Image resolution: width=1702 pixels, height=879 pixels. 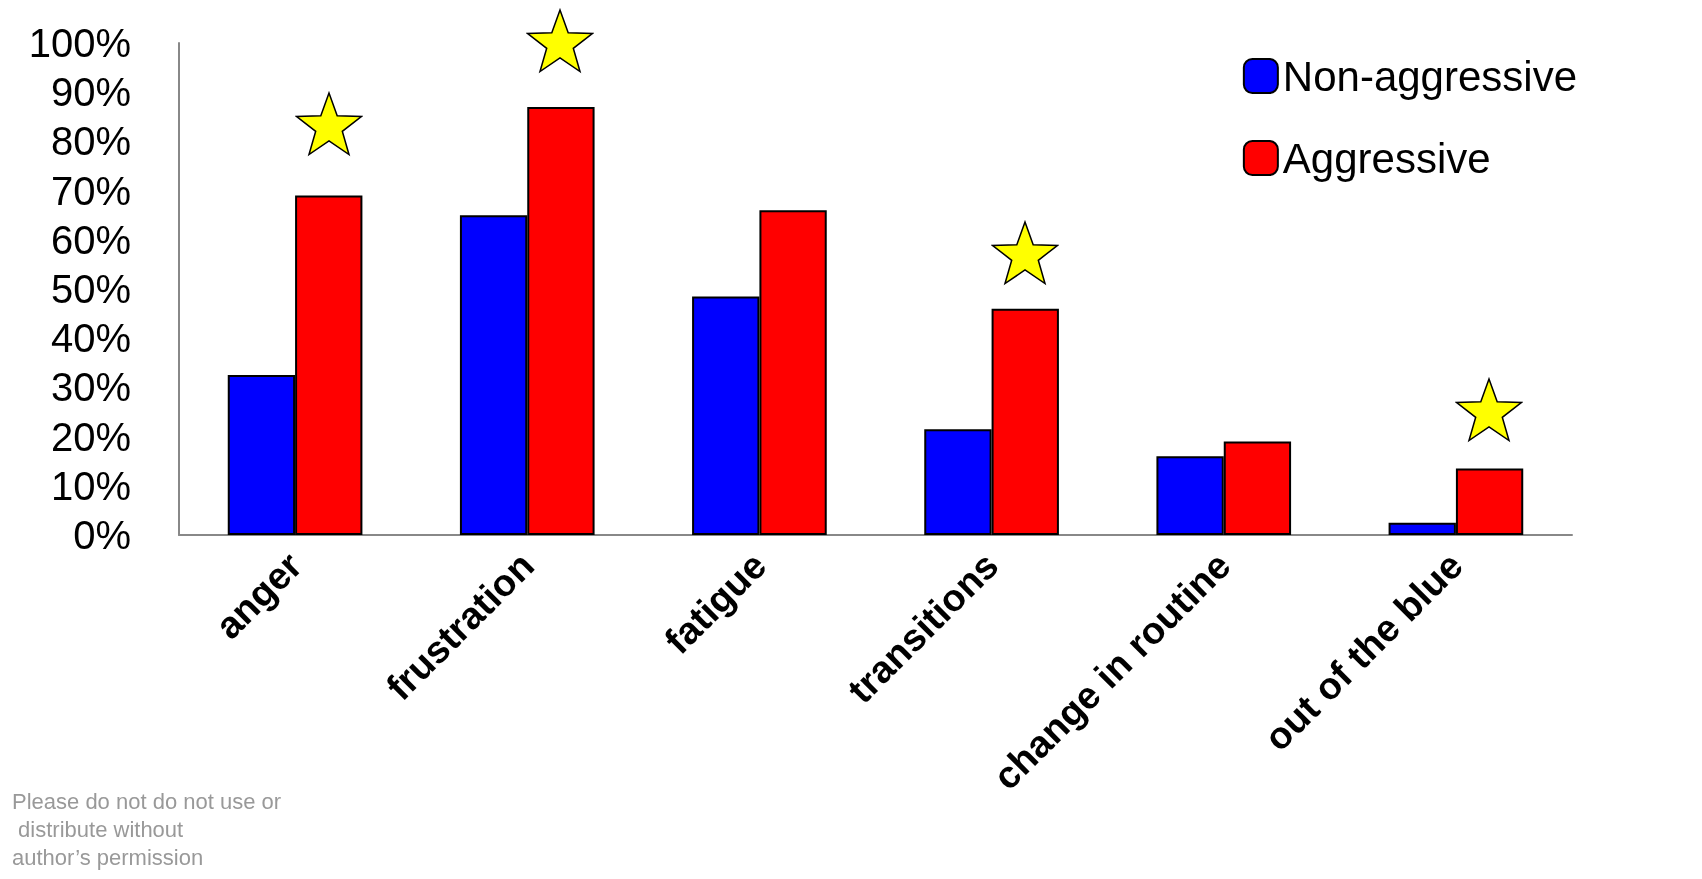 What do you see at coordinates (90, 239) in the screenshot?
I see `y-tick-label: 60%` at bounding box center [90, 239].